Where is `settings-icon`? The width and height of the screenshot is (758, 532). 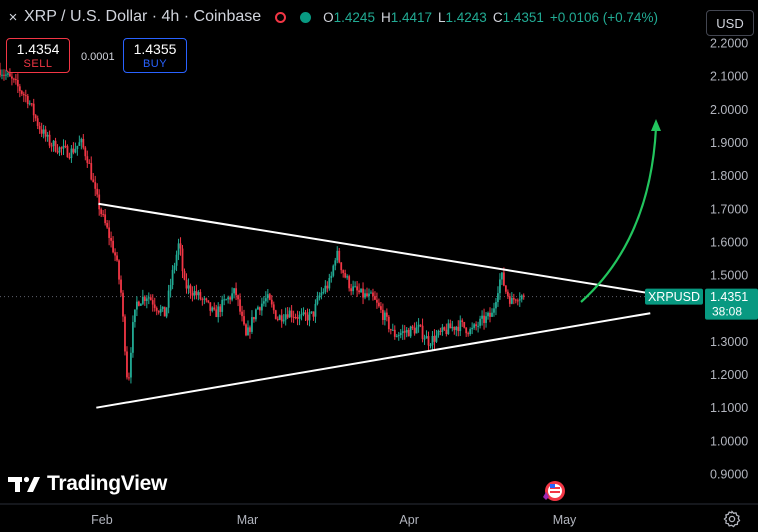
settings-icon is located at coordinates (732, 519).